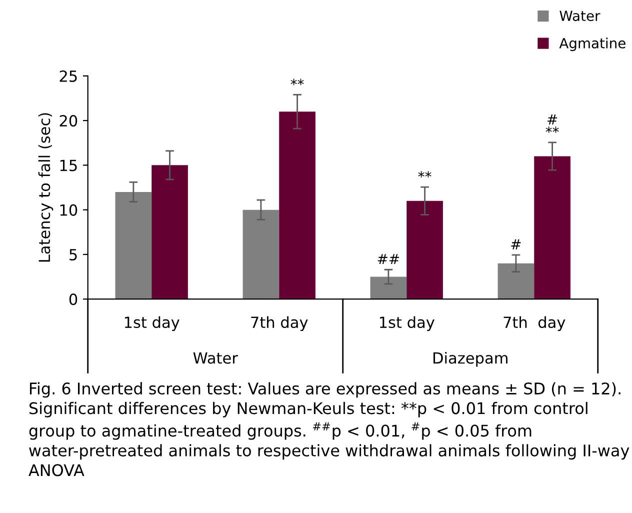 This screenshot has width=632, height=513. What do you see at coordinates (215, 358) in the screenshot?
I see `text: Water` at bounding box center [215, 358].